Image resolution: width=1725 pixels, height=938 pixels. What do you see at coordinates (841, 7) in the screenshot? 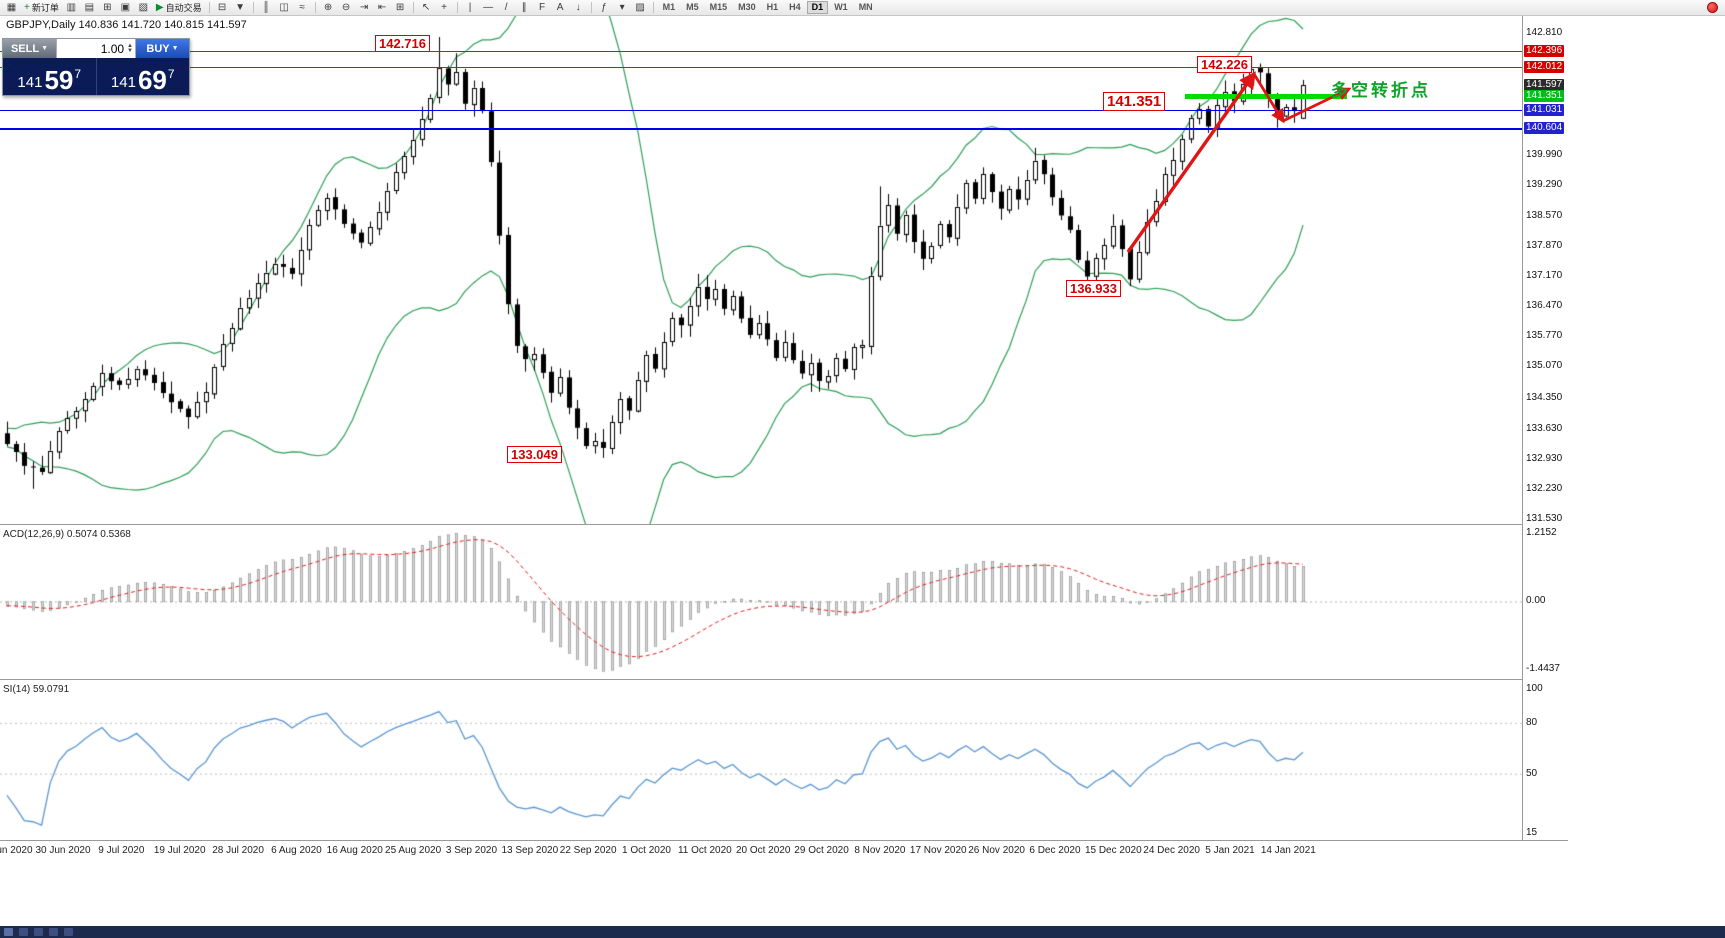
I see `timeframe-button-w1: W1` at bounding box center [841, 7].